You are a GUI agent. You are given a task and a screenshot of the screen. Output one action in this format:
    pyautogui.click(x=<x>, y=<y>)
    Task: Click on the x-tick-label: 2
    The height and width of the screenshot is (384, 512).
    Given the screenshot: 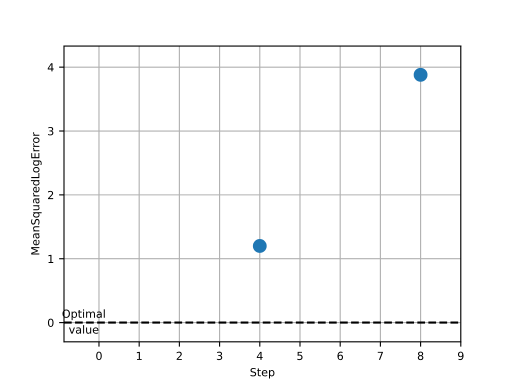 What is the action you would take?
    pyautogui.click(x=179, y=356)
    